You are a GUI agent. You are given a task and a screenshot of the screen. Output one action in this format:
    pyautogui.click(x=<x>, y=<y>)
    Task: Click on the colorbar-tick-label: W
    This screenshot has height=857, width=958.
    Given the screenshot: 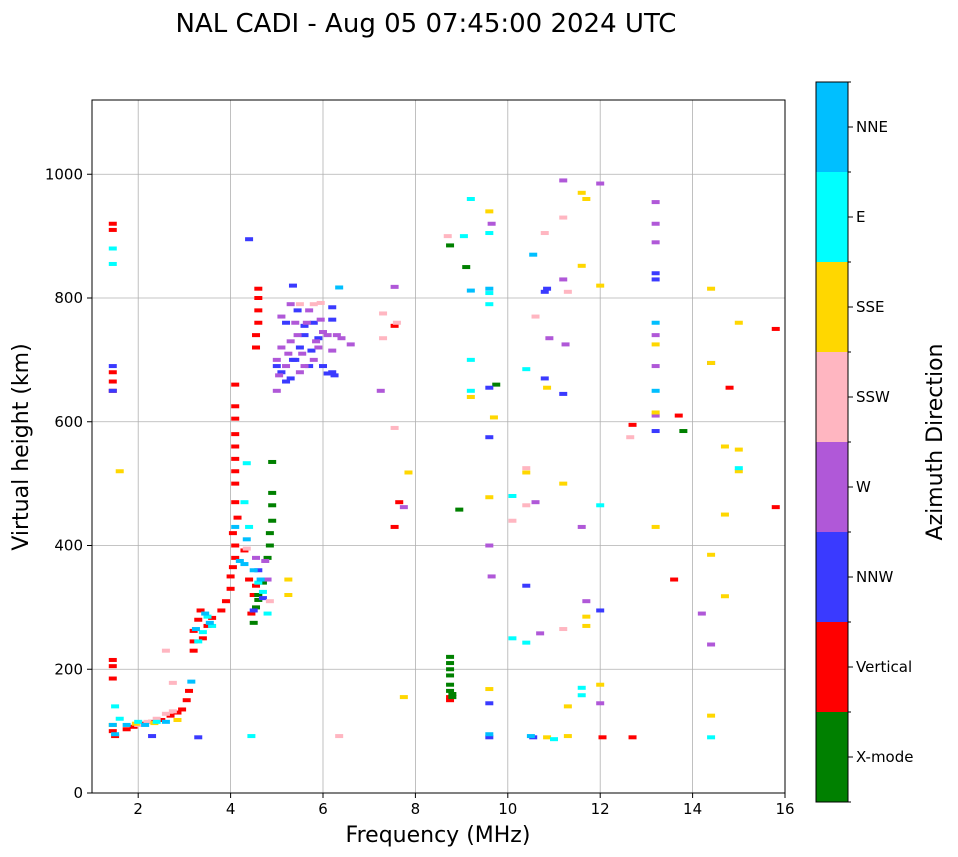 What is the action you would take?
    pyautogui.click(x=863, y=487)
    